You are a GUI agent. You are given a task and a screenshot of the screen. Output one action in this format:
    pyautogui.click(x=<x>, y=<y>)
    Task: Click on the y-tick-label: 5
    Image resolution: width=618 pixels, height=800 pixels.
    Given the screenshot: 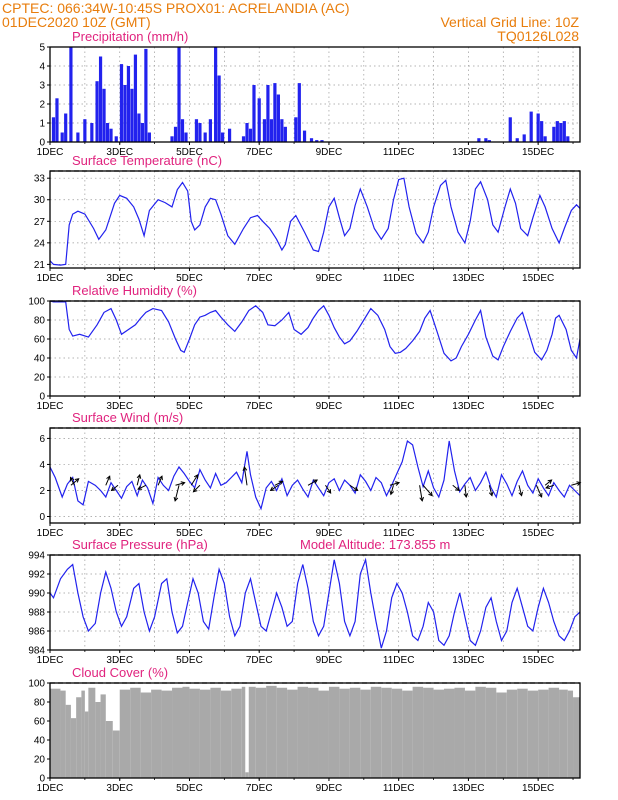 What is the action you would take?
    pyautogui.click(x=42, y=48)
    